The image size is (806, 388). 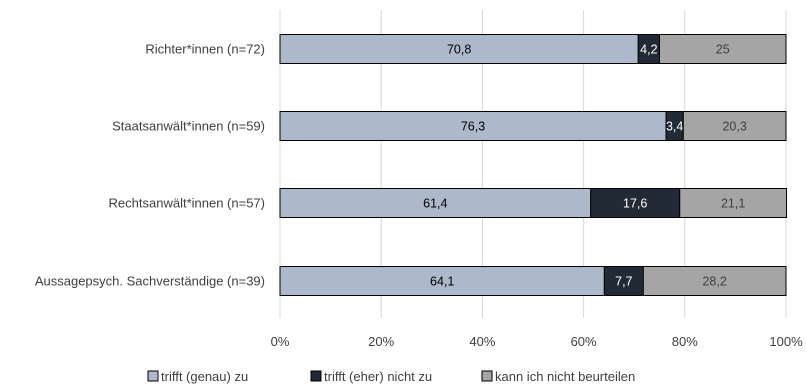 I want to click on category-label: Staatsanwält*innen (n=59), so click(x=188, y=126).